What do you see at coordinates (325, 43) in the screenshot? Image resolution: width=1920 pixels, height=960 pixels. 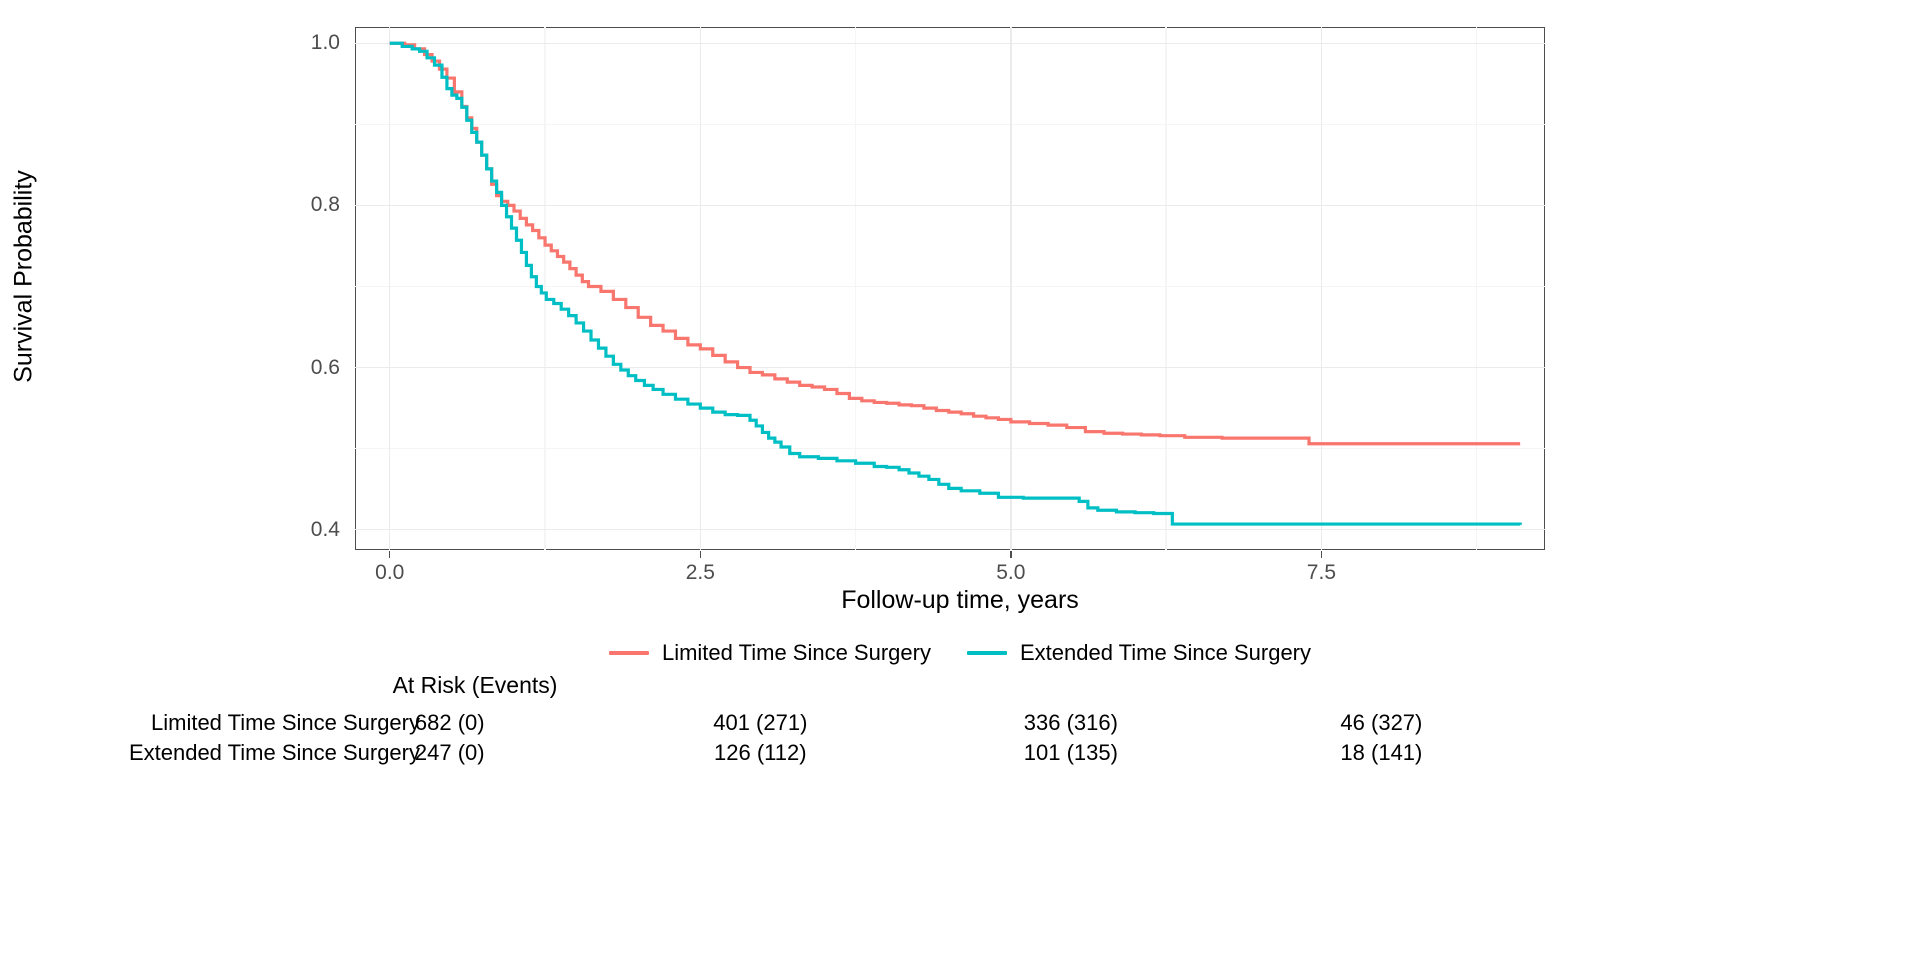 I see `y-axis-tick-label: 1.0` at bounding box center [325, 43].